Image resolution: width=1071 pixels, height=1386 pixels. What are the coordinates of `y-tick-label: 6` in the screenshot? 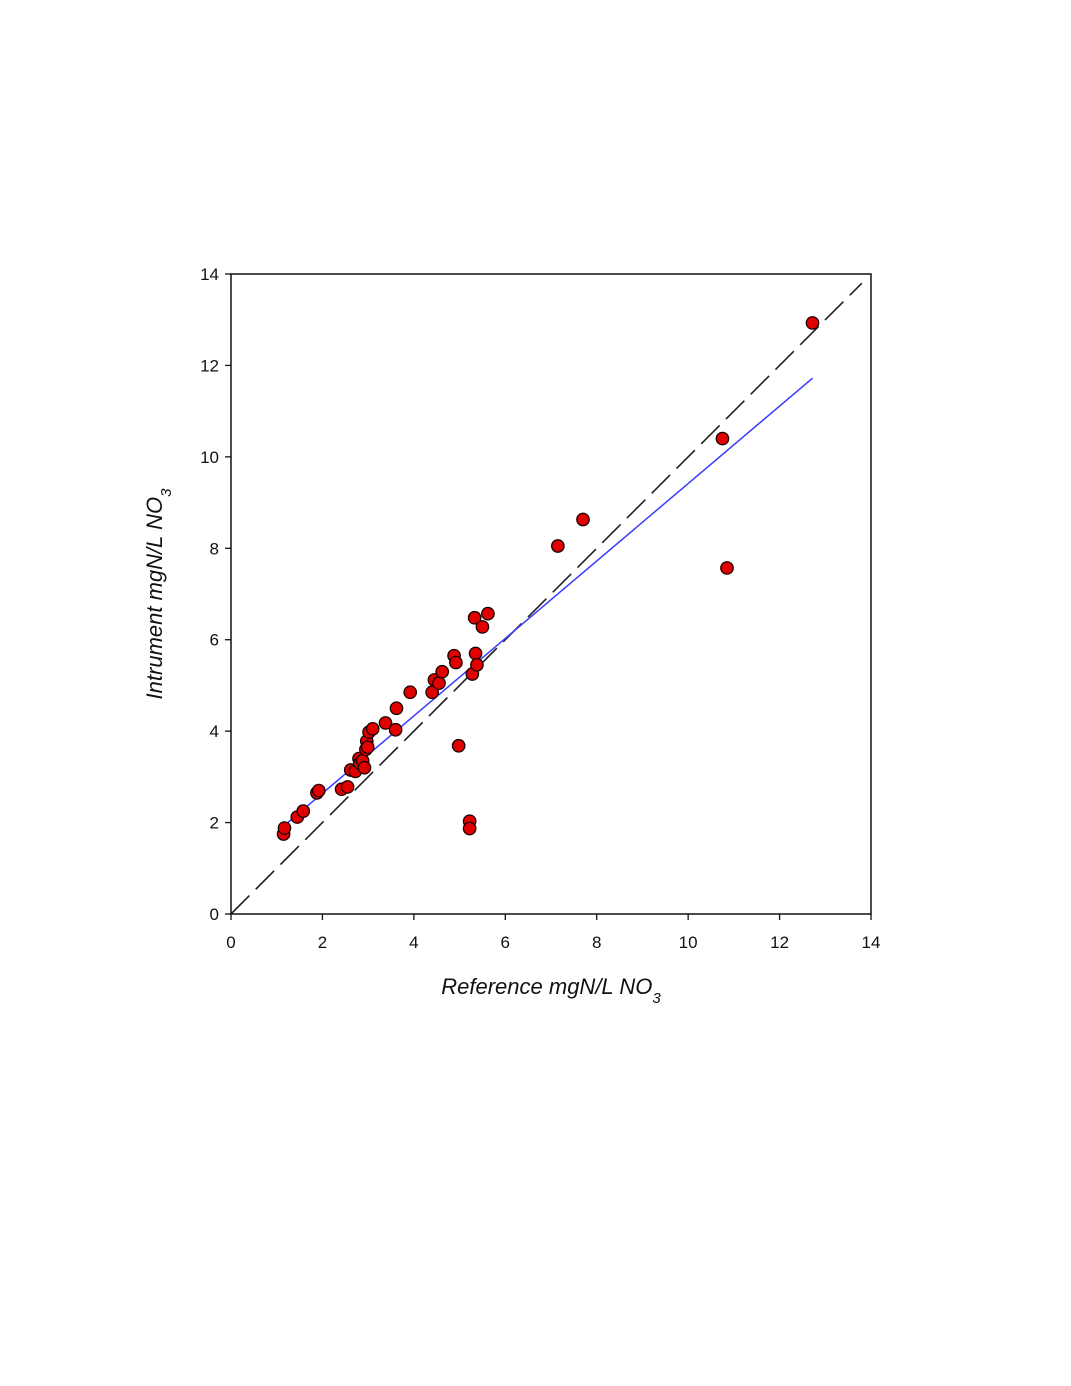 It's located at (214, 640).